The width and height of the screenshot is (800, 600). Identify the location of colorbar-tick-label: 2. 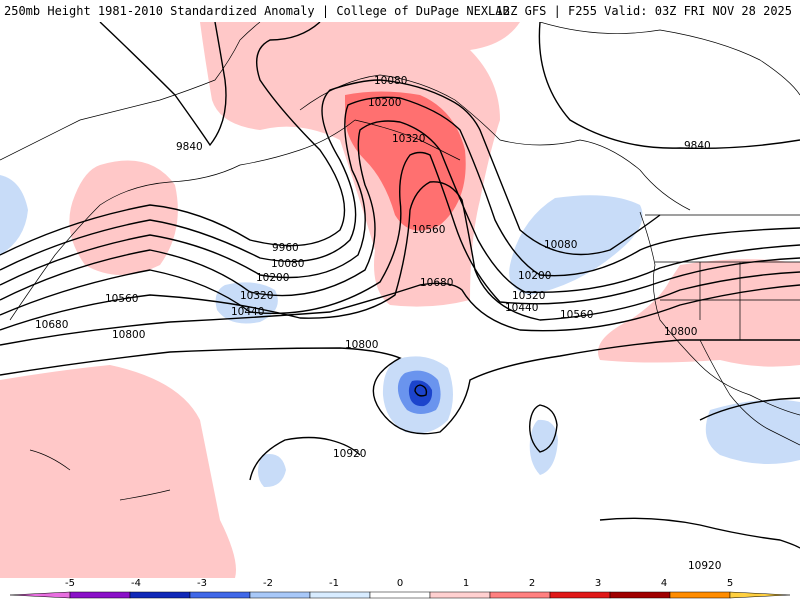
(532, 583).